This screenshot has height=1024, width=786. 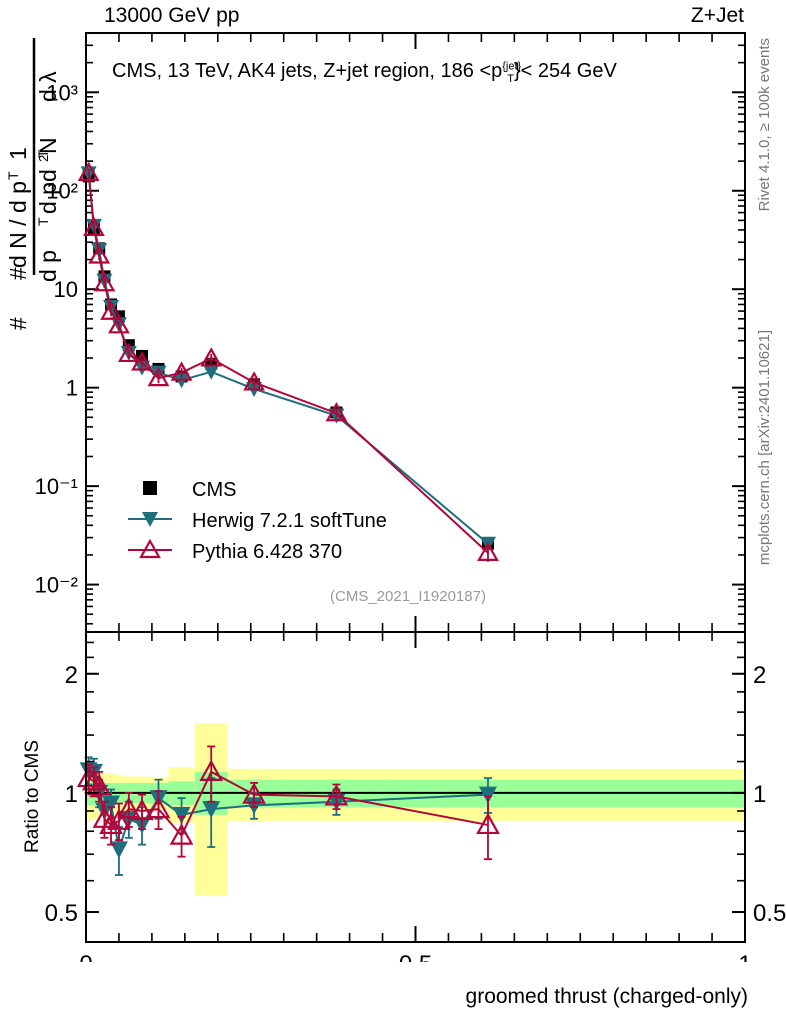 What do you see at coordinates (85, 956) in the screenshot?
I see `xtick-label: 0` at bounding box center [85, 956].